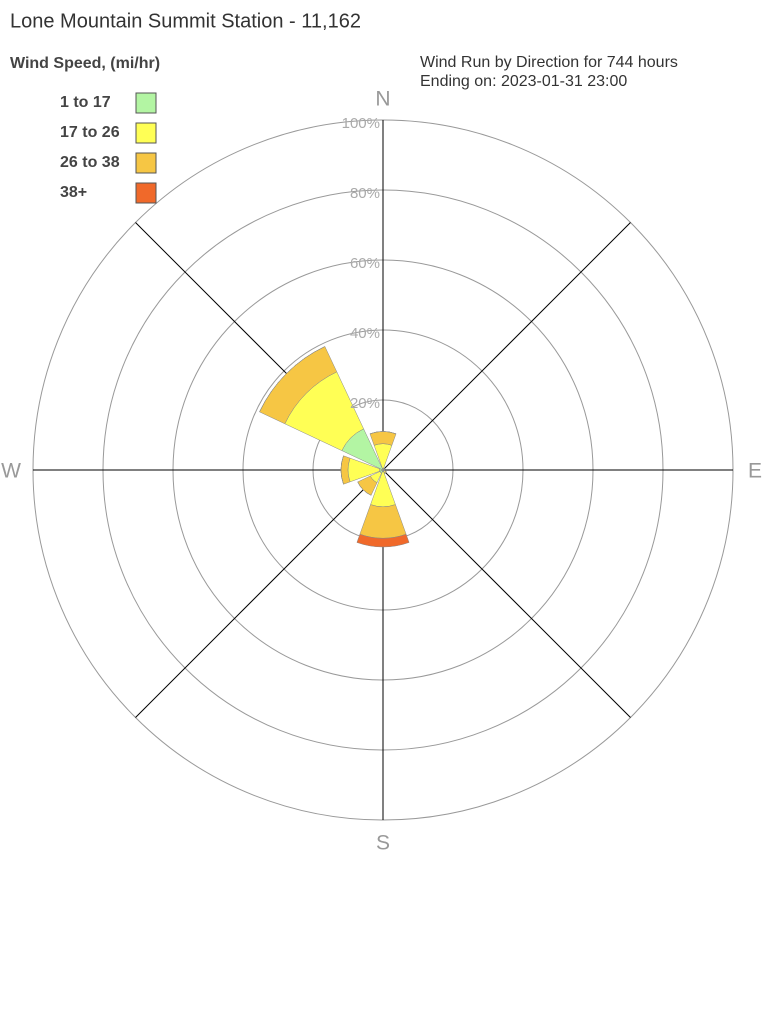 Image resolution: width=768 pixels, height=1013 pixels. I want to click on legend-label: 1 to 17, so click(85, 102).